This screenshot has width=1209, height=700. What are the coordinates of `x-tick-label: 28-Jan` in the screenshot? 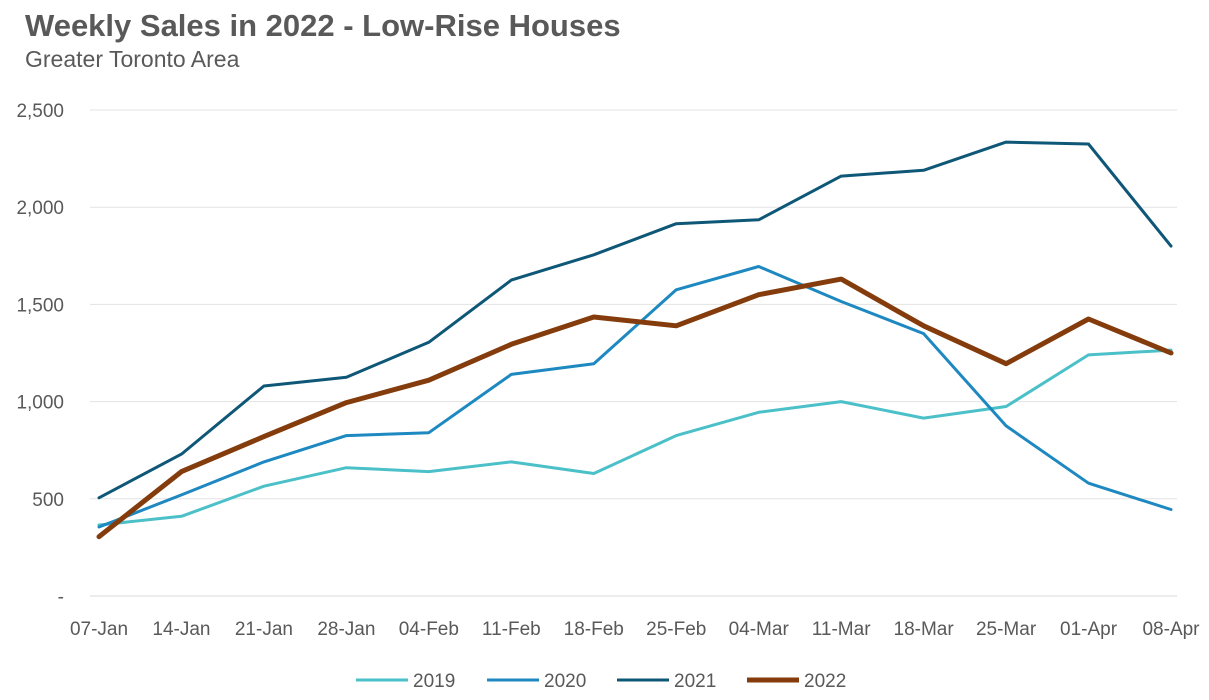 It's located at (346, 629).